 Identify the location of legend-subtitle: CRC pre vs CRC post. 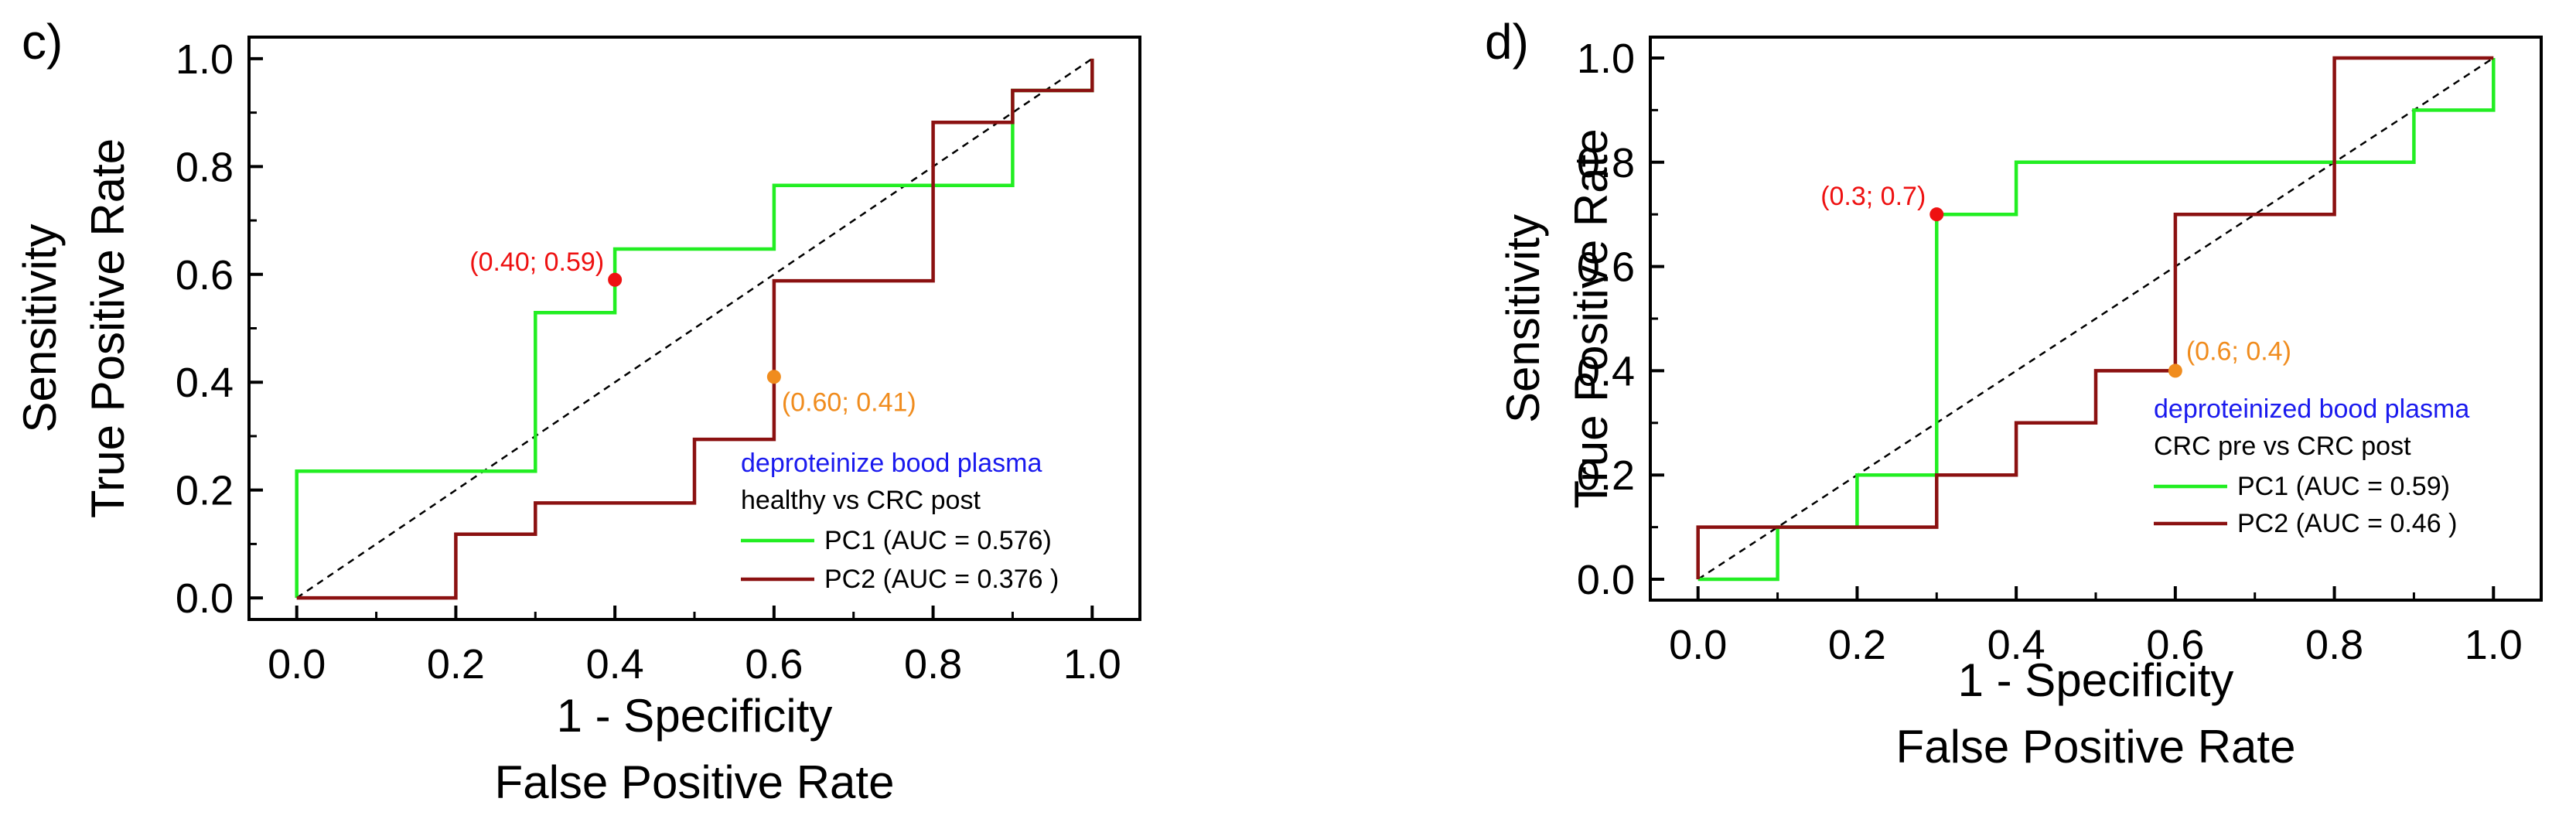
(2283, 446).